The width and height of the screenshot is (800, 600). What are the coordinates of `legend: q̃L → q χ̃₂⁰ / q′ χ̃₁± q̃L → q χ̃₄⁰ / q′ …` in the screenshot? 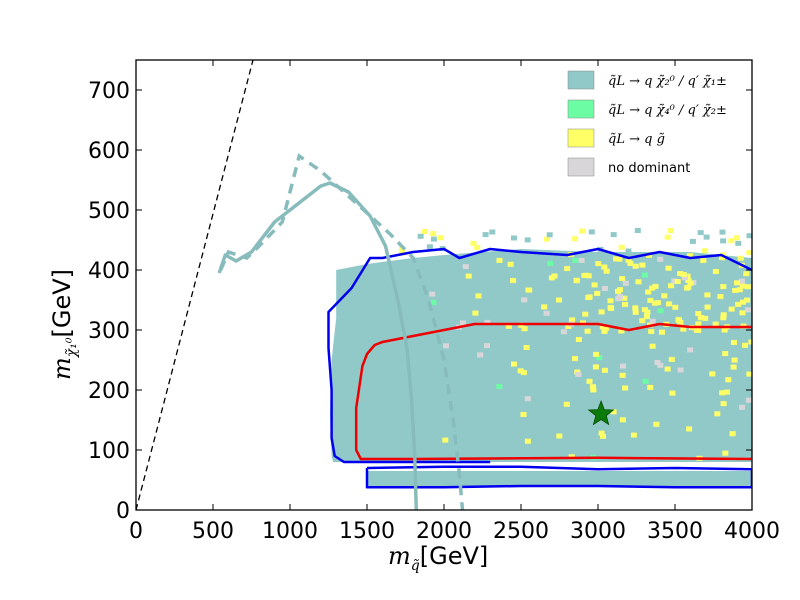 It's located at (647, 123).